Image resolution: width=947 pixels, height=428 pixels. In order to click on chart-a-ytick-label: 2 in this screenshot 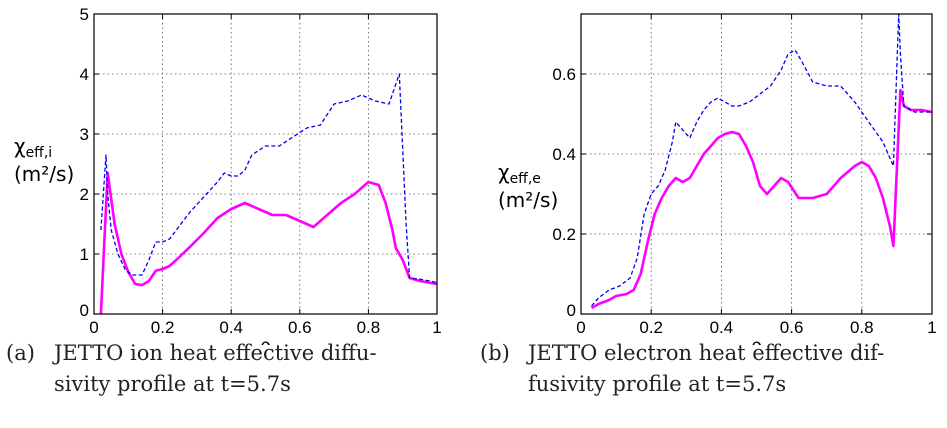, I will do `click(84, 194)`.